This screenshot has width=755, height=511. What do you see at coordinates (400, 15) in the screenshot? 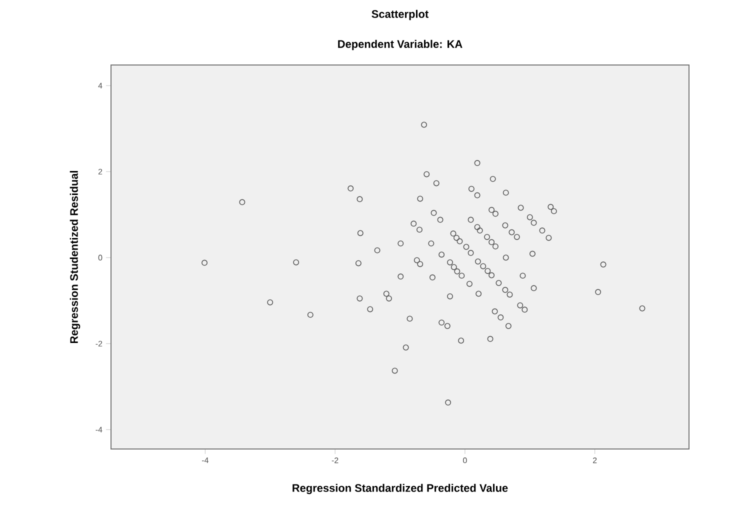
I see `chart-title: Scatterplot` at bounding box center [400, 15].